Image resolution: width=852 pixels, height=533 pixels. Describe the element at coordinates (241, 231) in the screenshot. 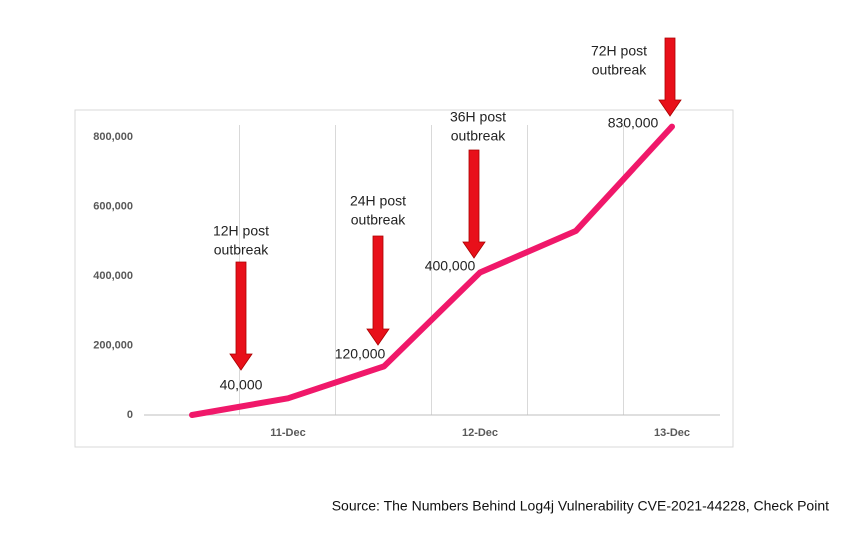

I see `annotation-text: 12H post` at that location.